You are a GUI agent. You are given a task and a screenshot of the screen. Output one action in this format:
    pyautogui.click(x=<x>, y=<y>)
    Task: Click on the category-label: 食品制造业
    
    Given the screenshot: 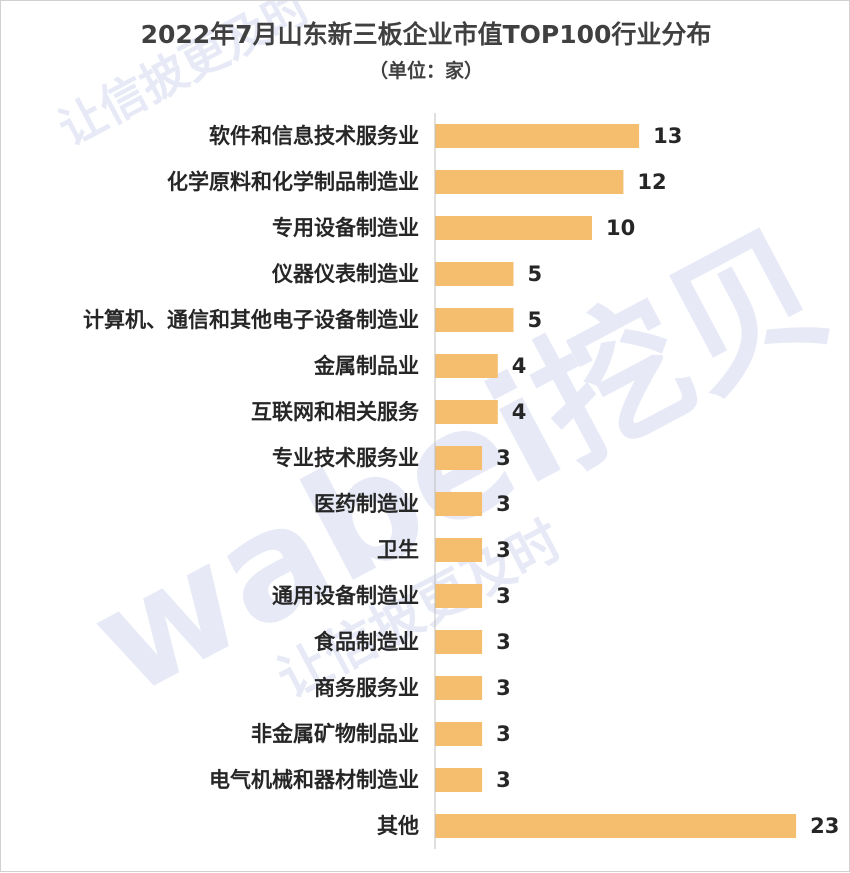 What is the action you would take?
    pyautogui.click(x=366, y=642)
    